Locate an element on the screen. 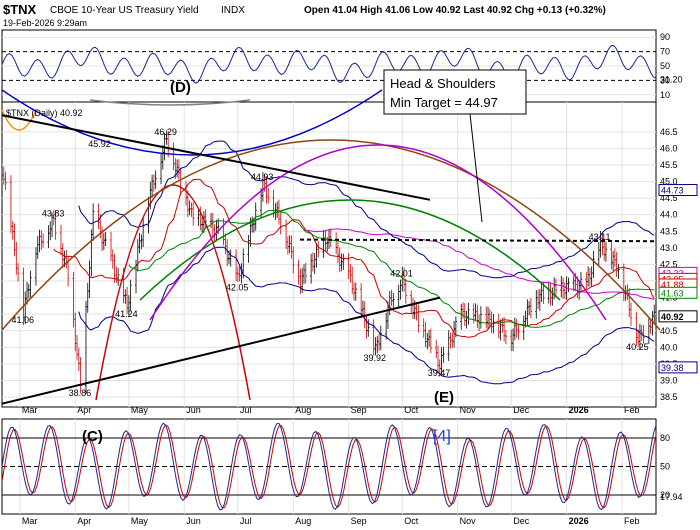 The height and width of the screenshot is (530, 700). price-y-tick-label: 46.0 is located at coordinates (669, 148).